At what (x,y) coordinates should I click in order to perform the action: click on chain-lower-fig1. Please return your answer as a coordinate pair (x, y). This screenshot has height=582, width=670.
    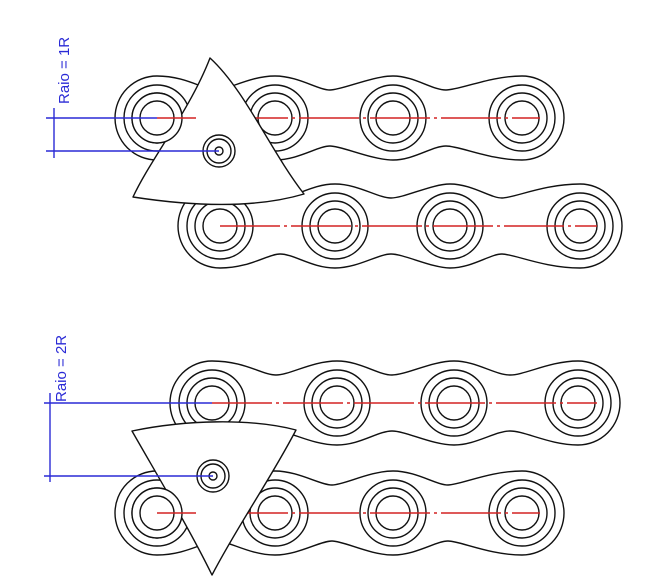
    Looking at the image, I should click on (400, 226).